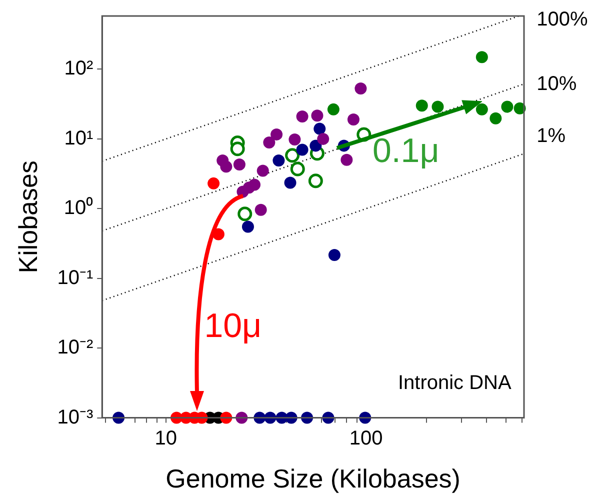 The width and height of the screenshot is (596, 504). Describe the element at coordinates (233, 325) in the screenshot. I see `annotation: 10μ` at that location.